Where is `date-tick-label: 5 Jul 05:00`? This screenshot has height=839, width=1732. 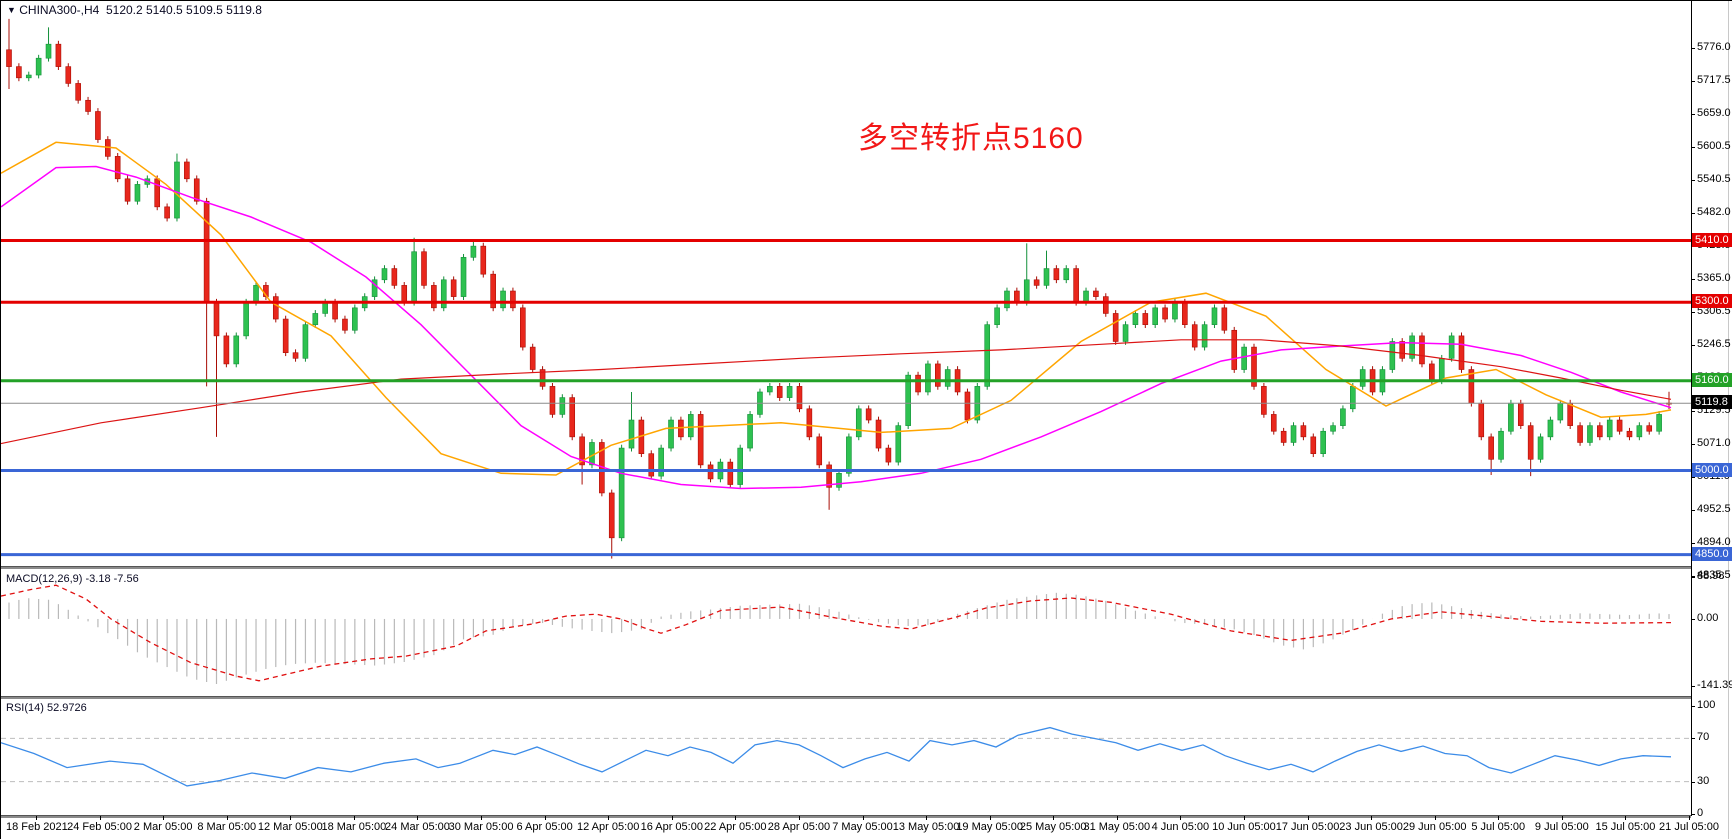
date-tick-label: 5 Jul 05:00 is located at coordinates (1498, 827).